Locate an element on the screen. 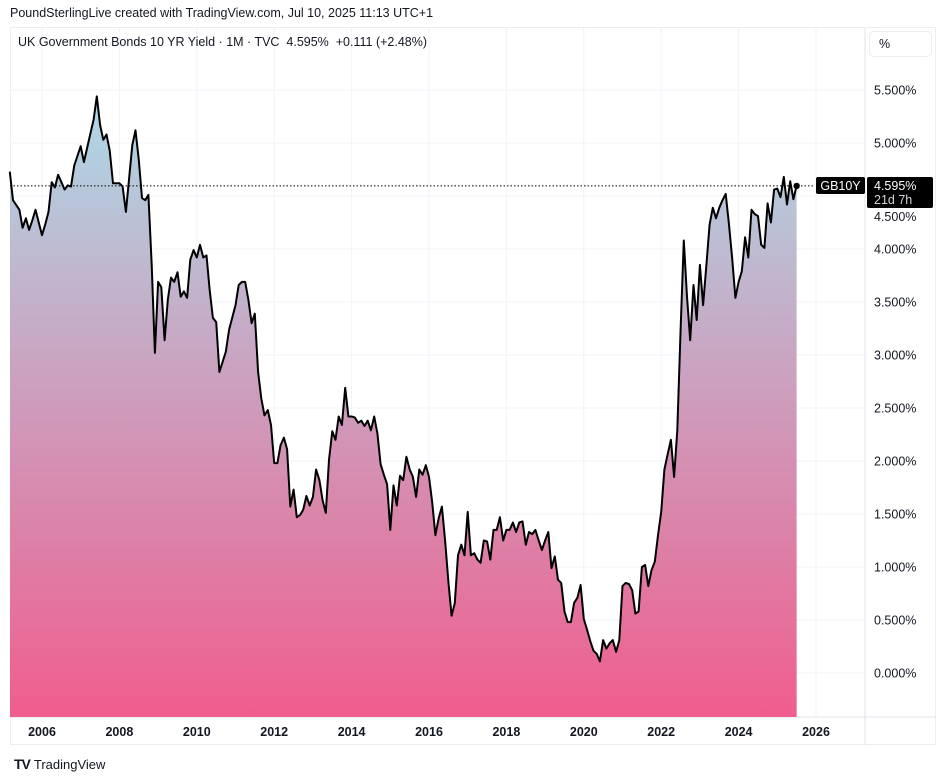  last-price-dot is located at coordinates (796, 186).